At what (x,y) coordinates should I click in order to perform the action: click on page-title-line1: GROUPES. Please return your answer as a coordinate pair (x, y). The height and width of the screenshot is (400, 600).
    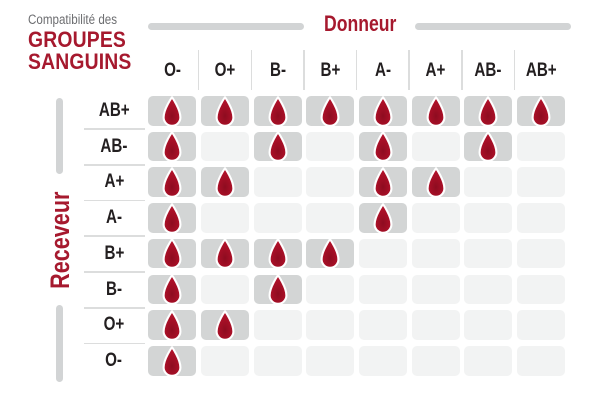
    Looking at the image, I should click on (85, 40).